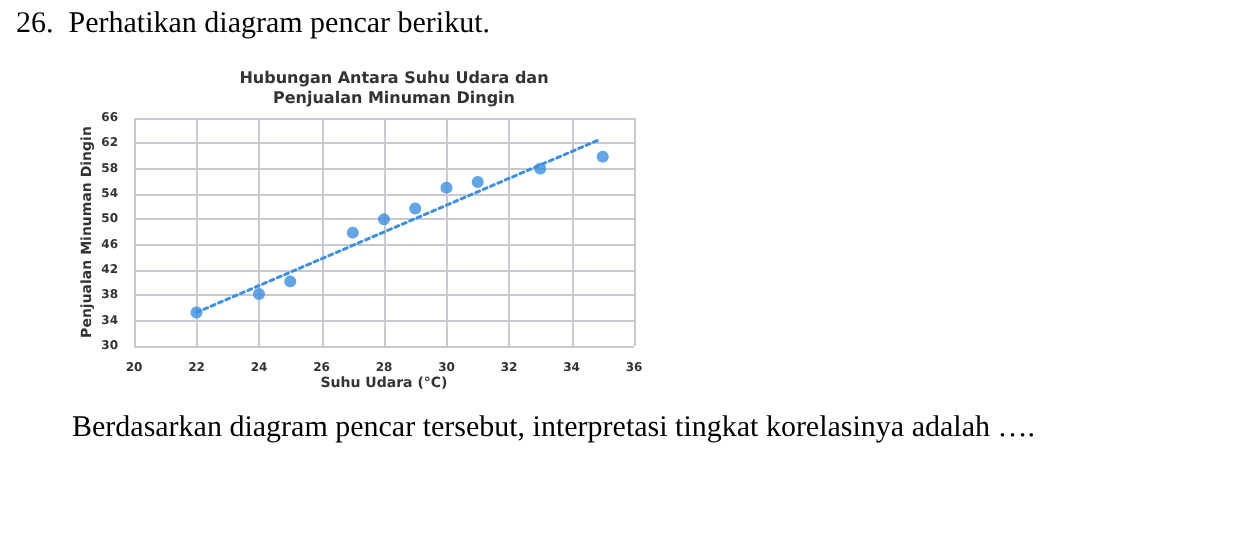 The height and width of the screenshot is (544, 1250). I want to click on chart-title: Hubungan Antara Suhu Udara dan Penjualan Minuman Dingin, so click(394, 88).